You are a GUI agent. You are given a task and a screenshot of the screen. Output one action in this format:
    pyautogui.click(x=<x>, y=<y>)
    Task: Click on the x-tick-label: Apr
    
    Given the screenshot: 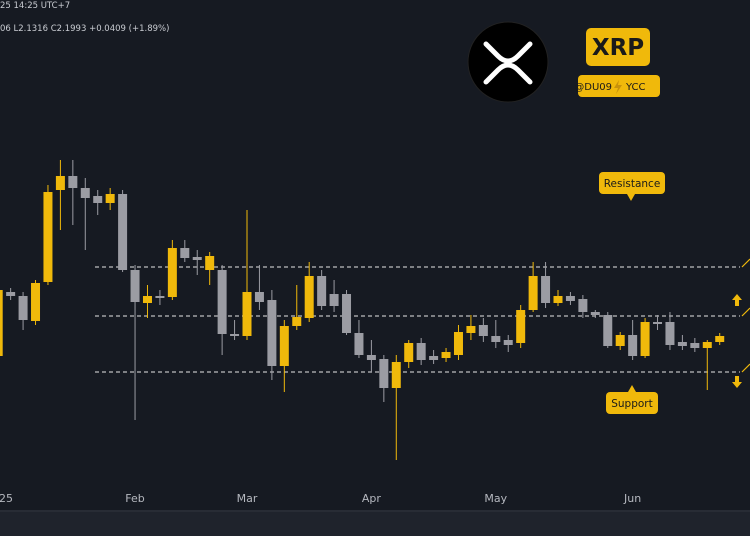 What is the action you would take?
    pyautogui.click(x=372, y=498)
    